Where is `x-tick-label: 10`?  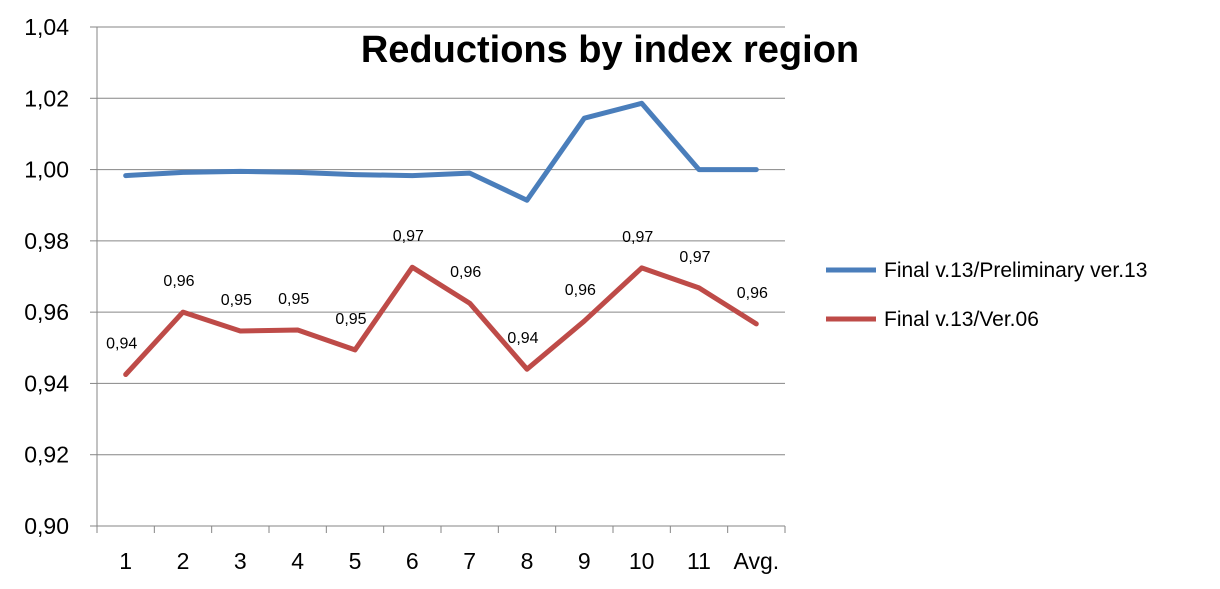 x-tick-label: 10 is located at coordinates (642, 561).